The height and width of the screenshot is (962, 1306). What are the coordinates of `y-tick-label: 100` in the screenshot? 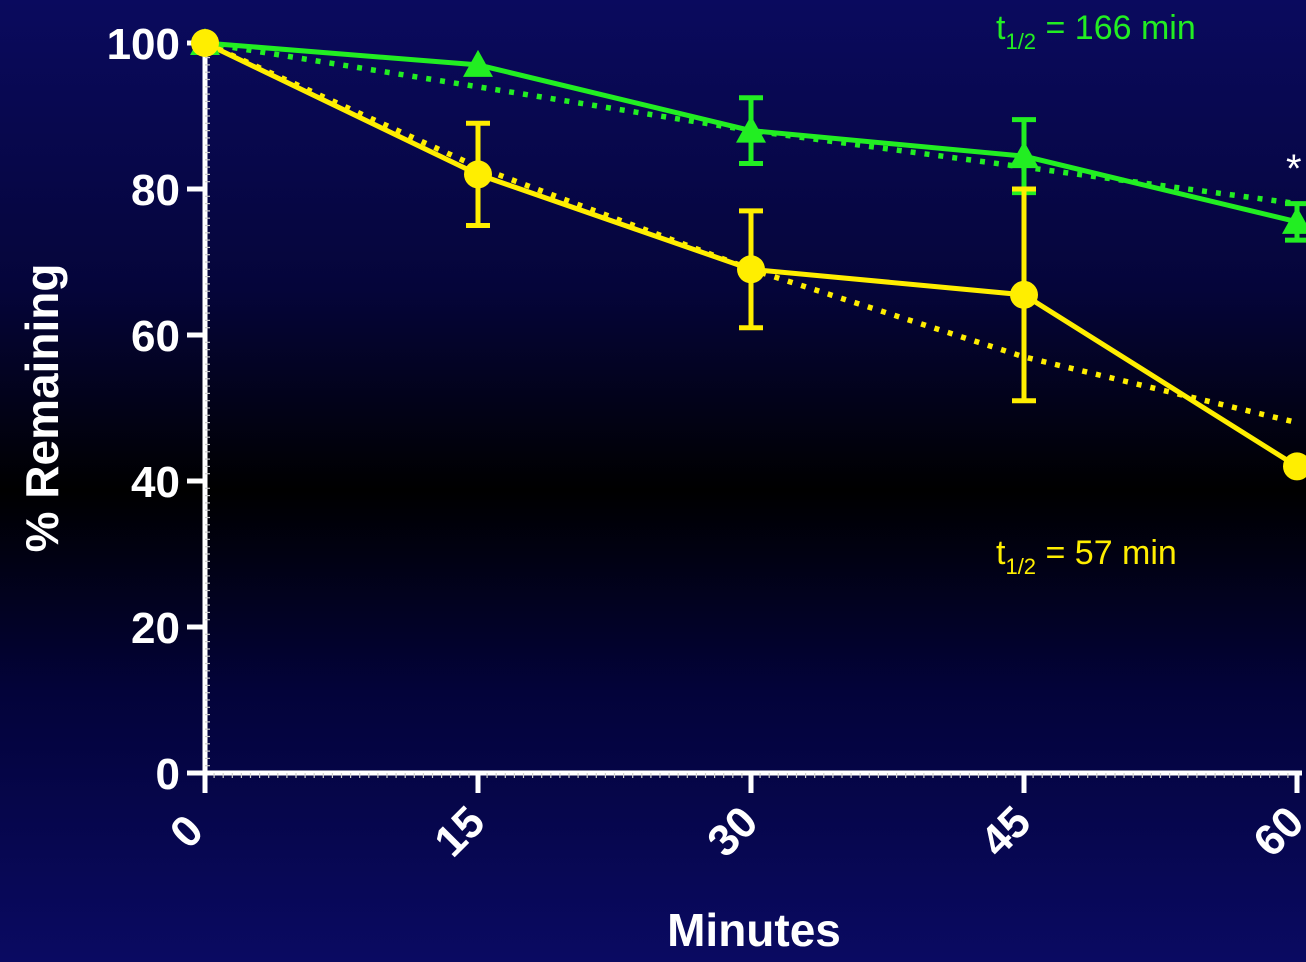 It's located at (143, 44).